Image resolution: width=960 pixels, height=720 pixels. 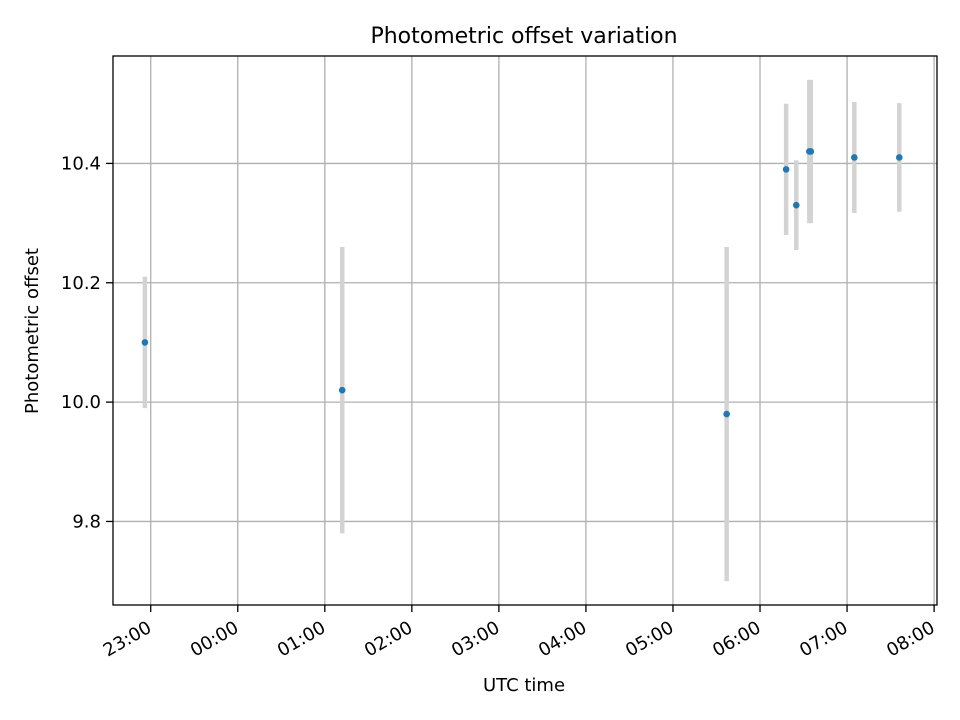 I want to click on y-tick-label: 9.8, so click(x=86, y=521).